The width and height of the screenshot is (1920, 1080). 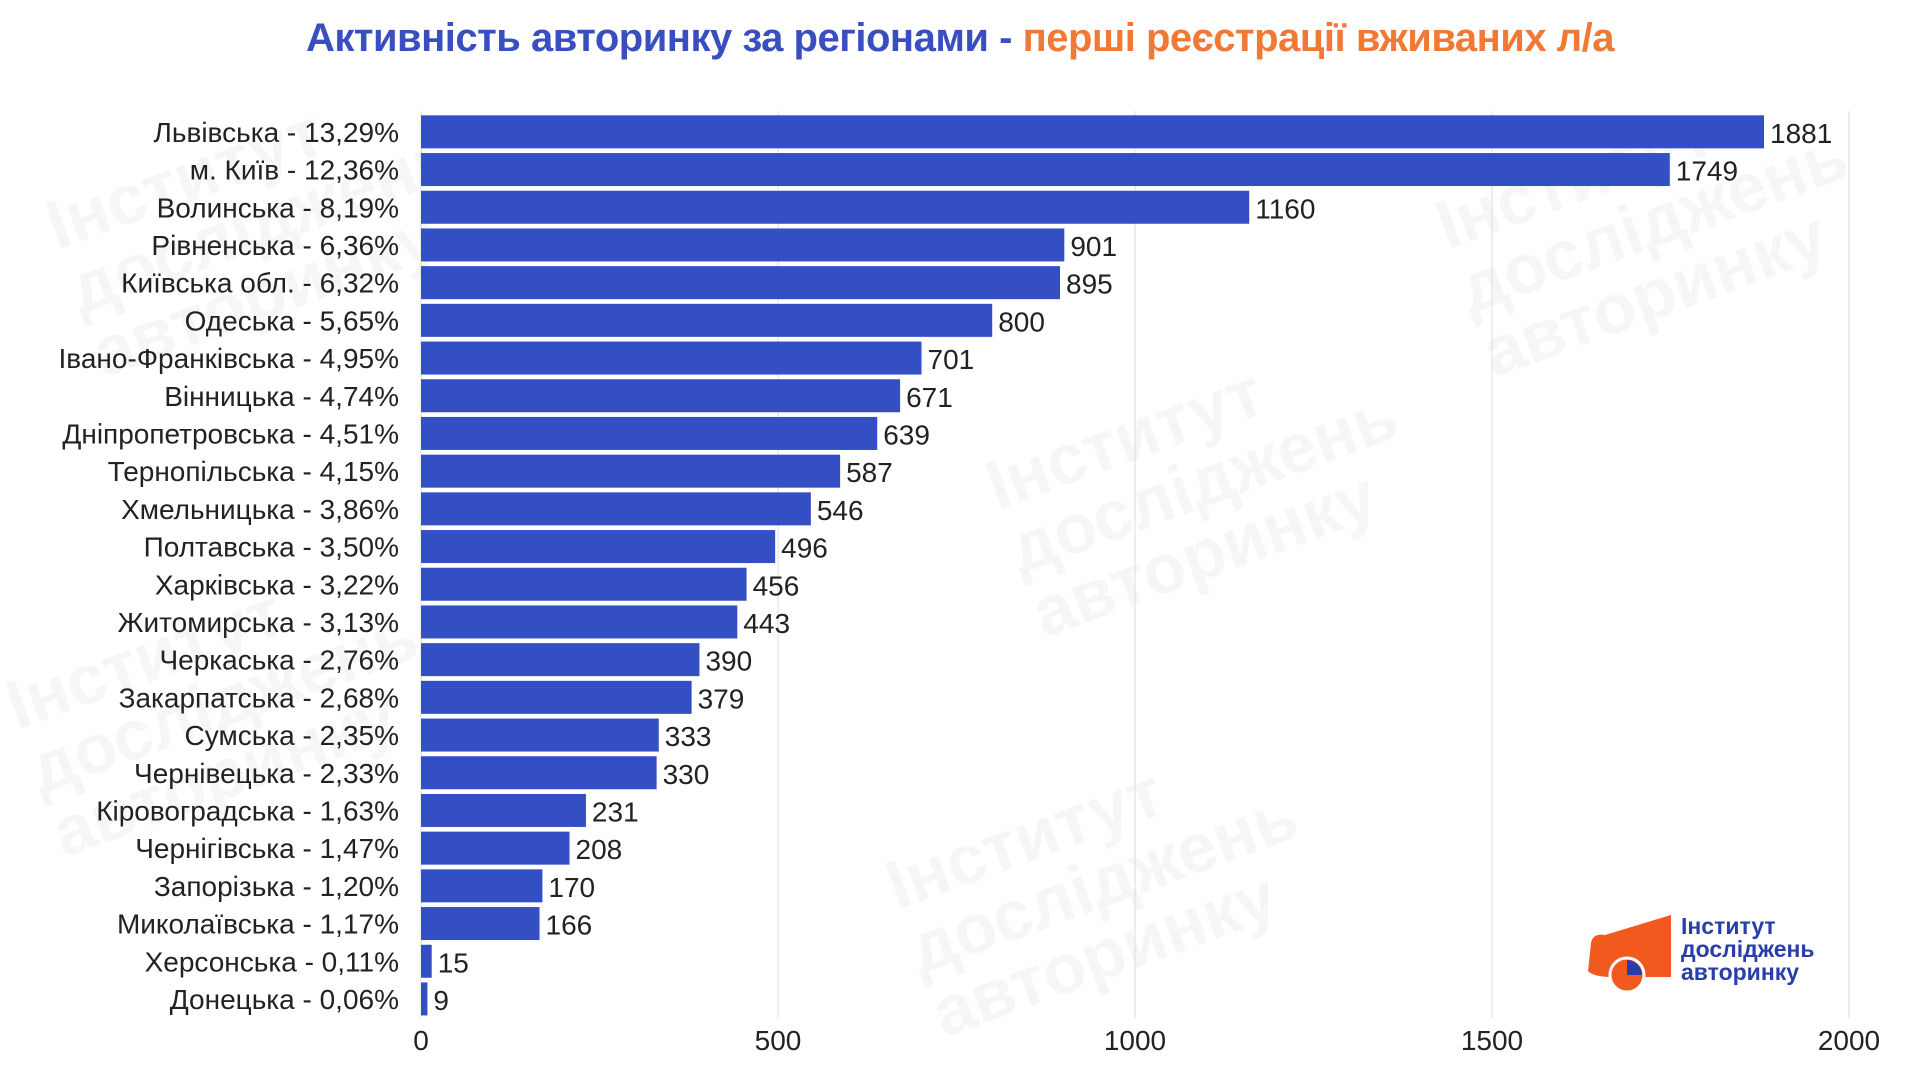 What do you see at coordinates (453, 962) in the screenshot?
I see `data-label: 15` at bounding box center [453, 962].